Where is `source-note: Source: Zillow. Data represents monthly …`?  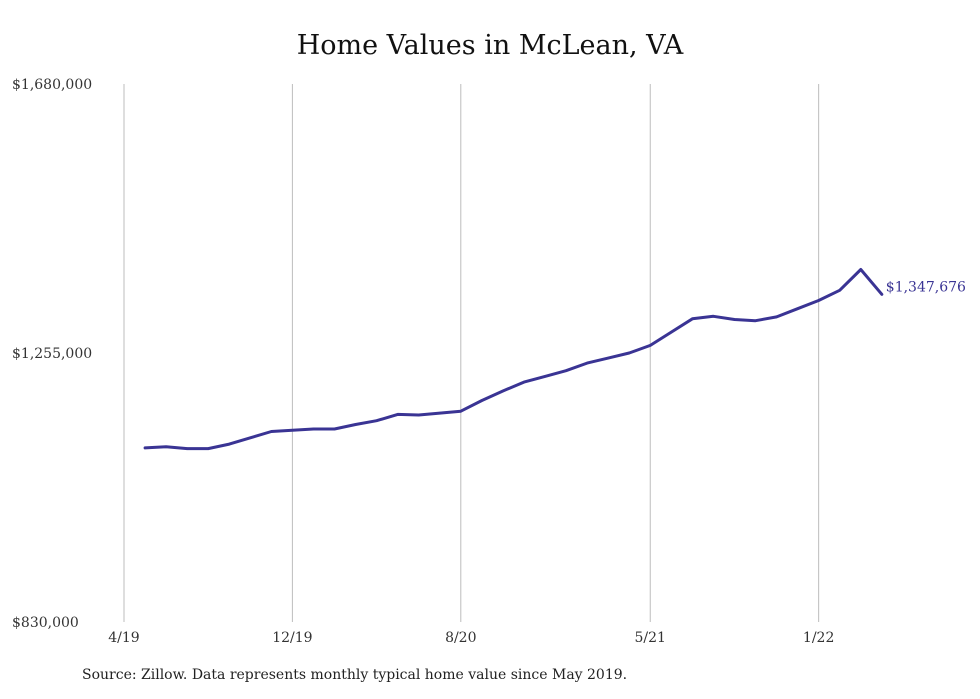
source-note: Source: Zillow. Data represents monthly … is located at coordinates (355, 675).